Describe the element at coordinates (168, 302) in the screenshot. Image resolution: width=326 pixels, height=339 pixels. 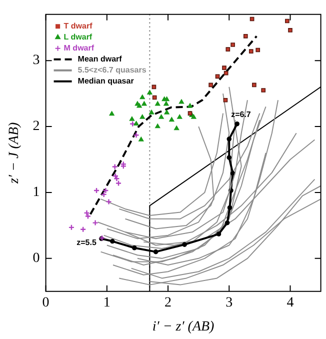
I see `x-tick-label: 2` at that location.